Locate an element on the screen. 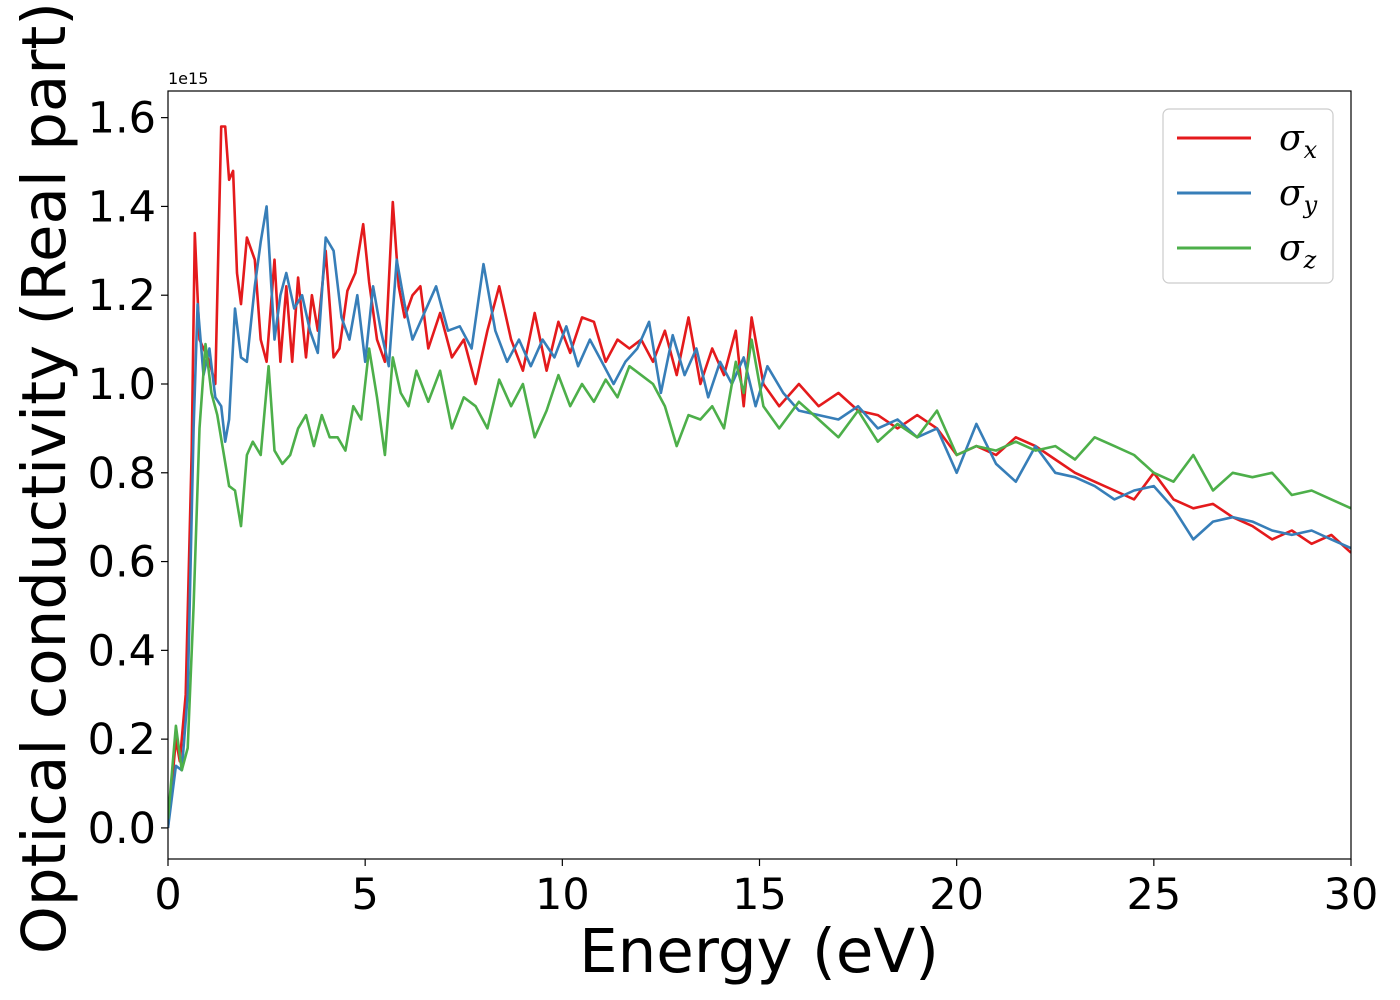  legend-box is located at coordinates (1248, 196).